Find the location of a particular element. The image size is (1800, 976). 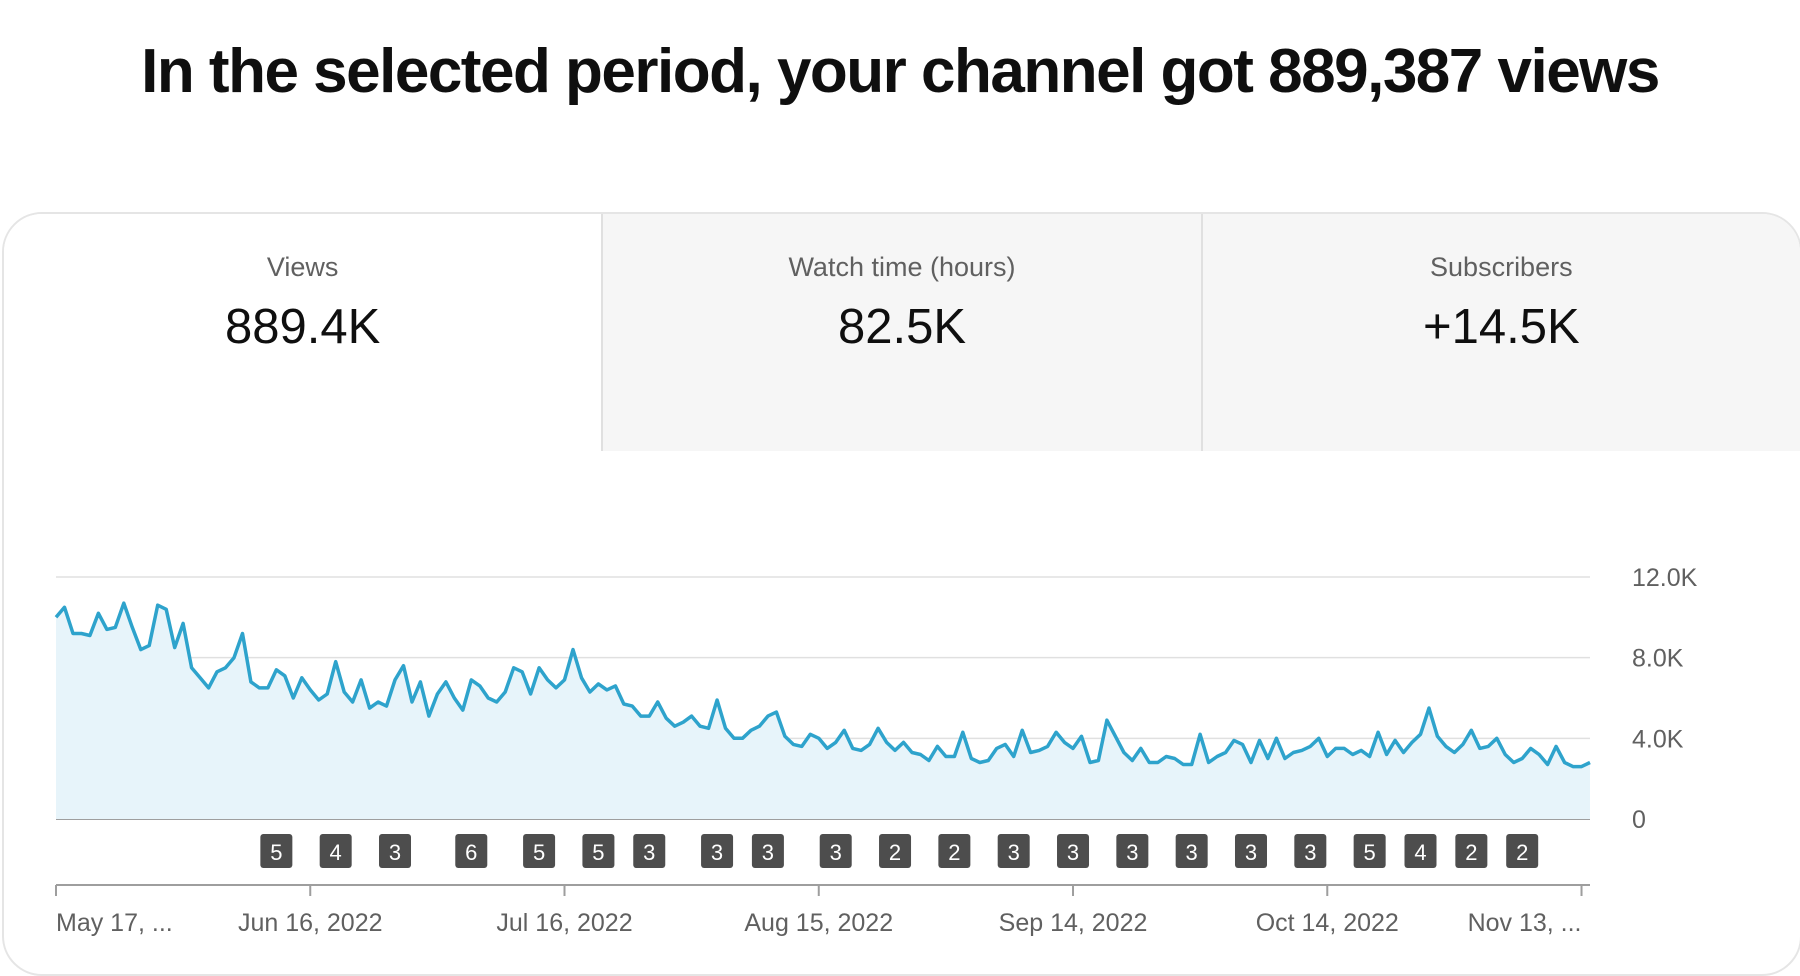

y-tick-label: 0 is located at coordinates (1639, 820).